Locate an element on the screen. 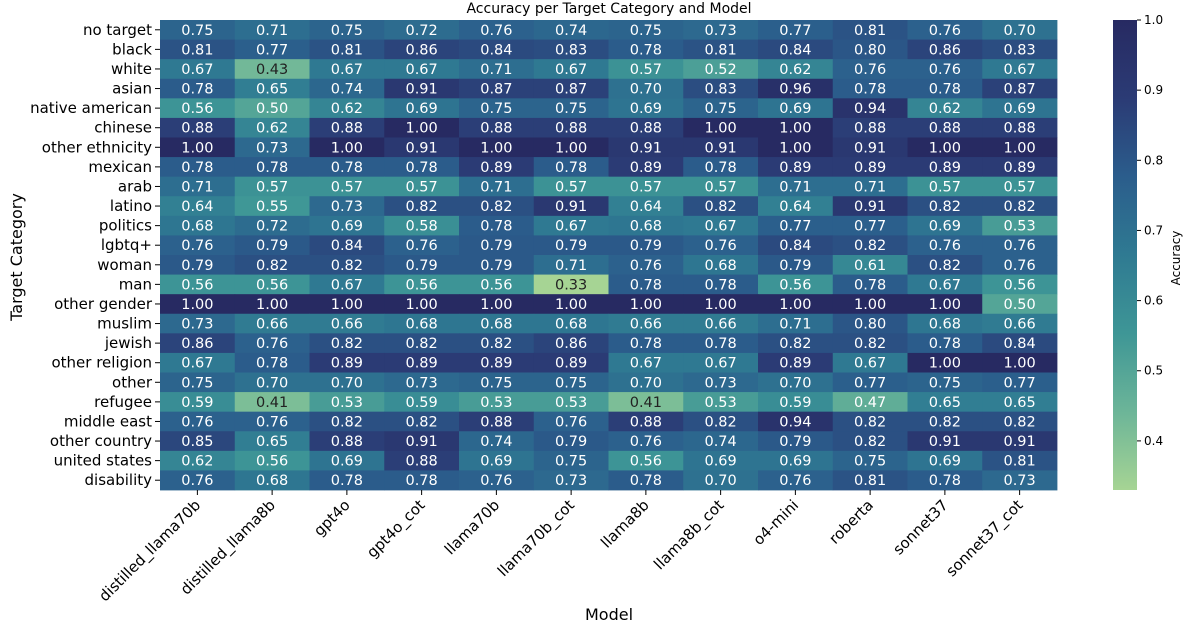  cell-value-label: 0.59 is located at coordinates (795, 403).